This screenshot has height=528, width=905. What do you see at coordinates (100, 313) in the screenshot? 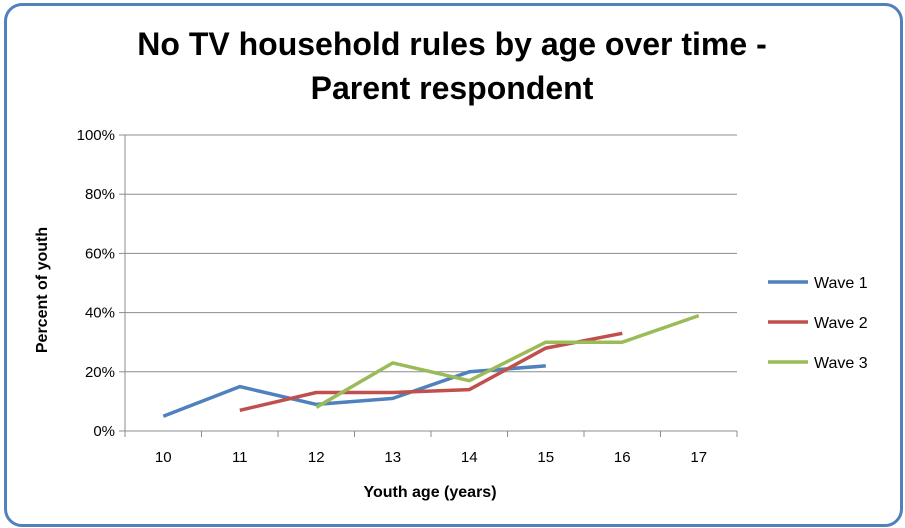
I see `y-tick-label: 40%` at bounding box center [100, 313].